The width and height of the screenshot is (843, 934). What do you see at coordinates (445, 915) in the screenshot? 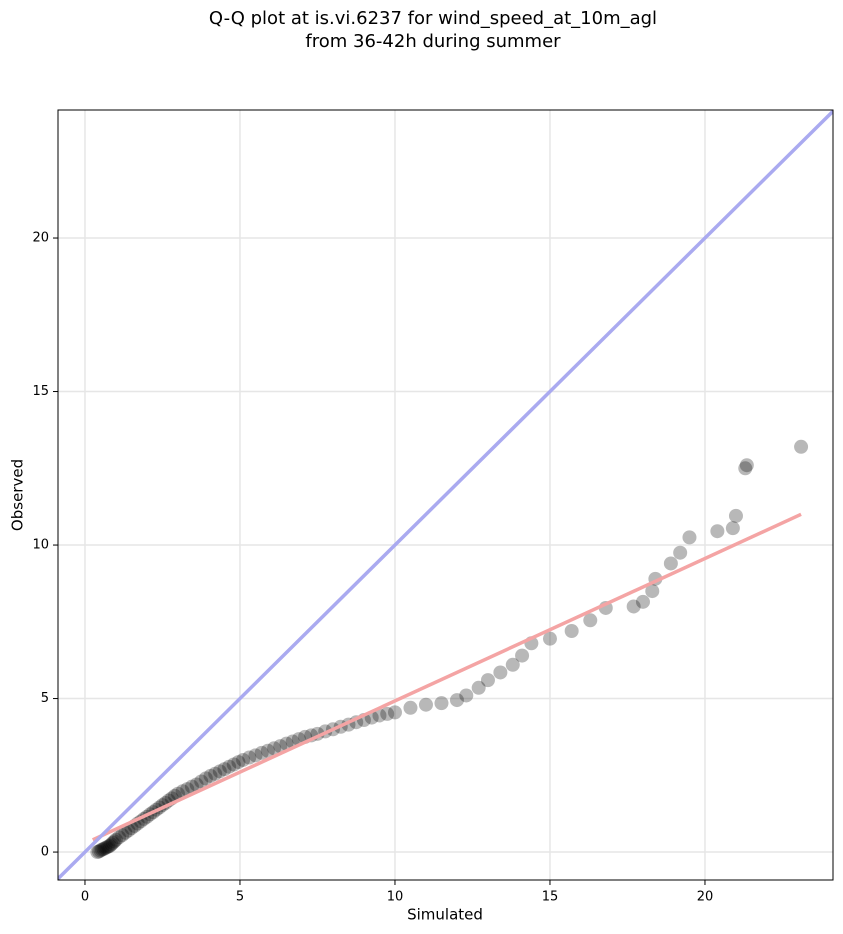
I see `x-axis-label: Simulated` at bounding box center [445, 915].